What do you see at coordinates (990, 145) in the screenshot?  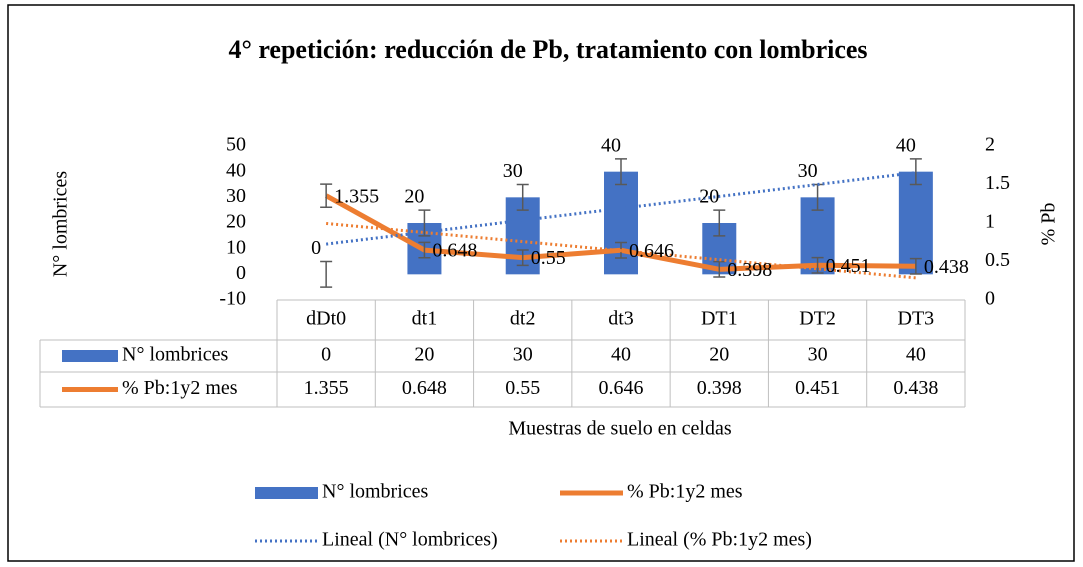 I see `y2-tick-label: 2` at bounding box center [990, 145].